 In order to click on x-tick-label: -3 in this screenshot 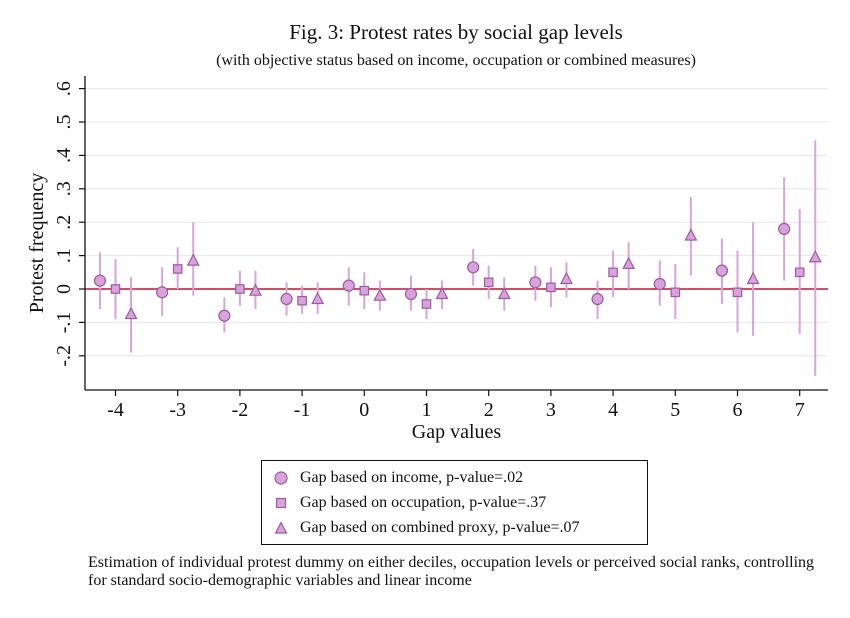, I will do `click(177, 410)`.